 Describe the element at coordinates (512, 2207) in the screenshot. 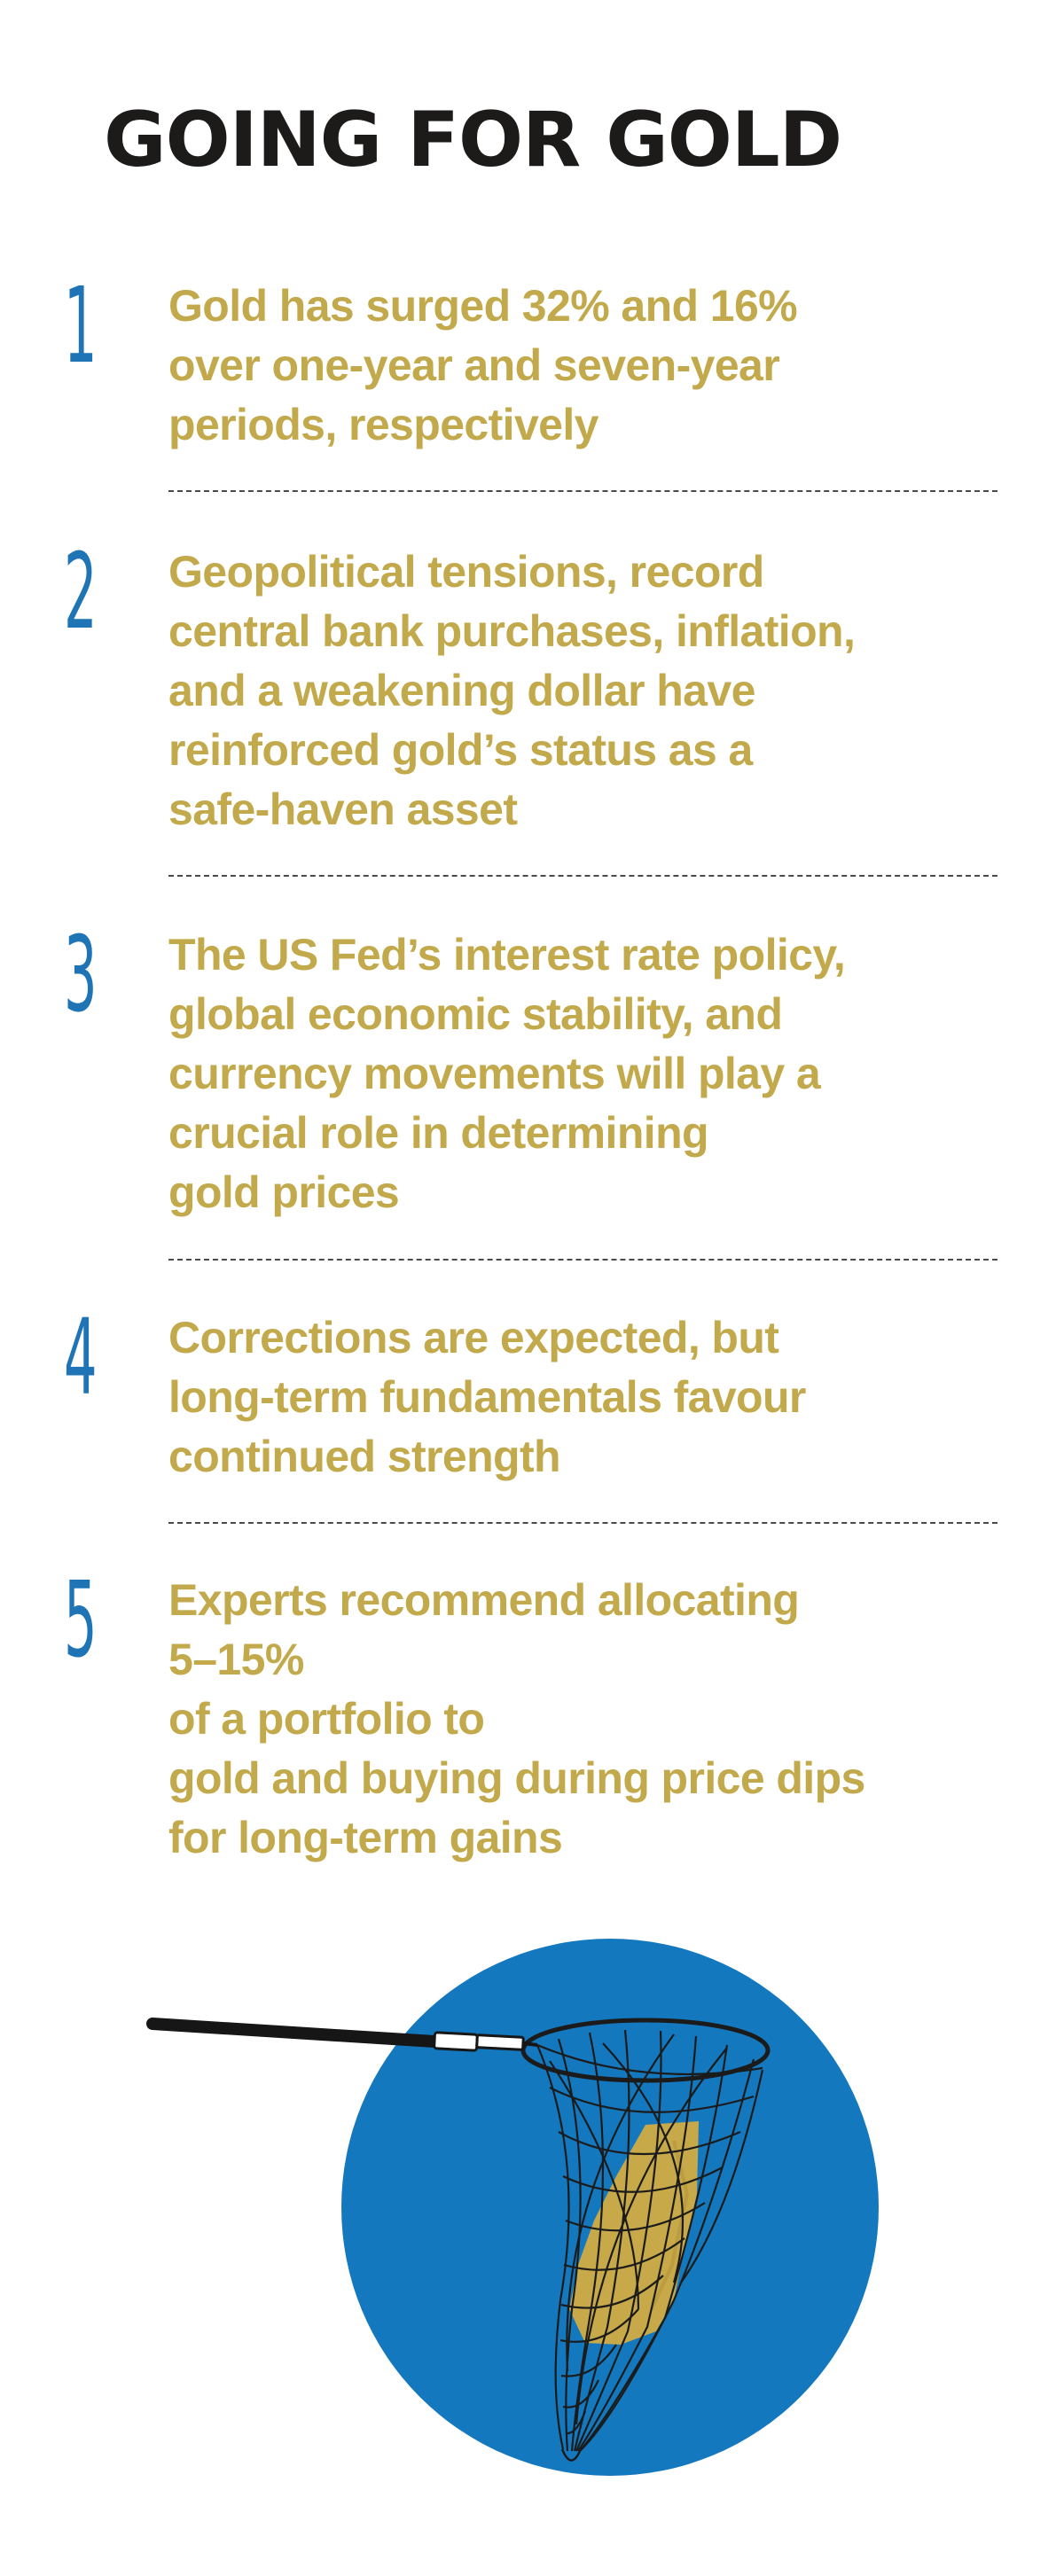

I see `gold-net-icon` at that location.